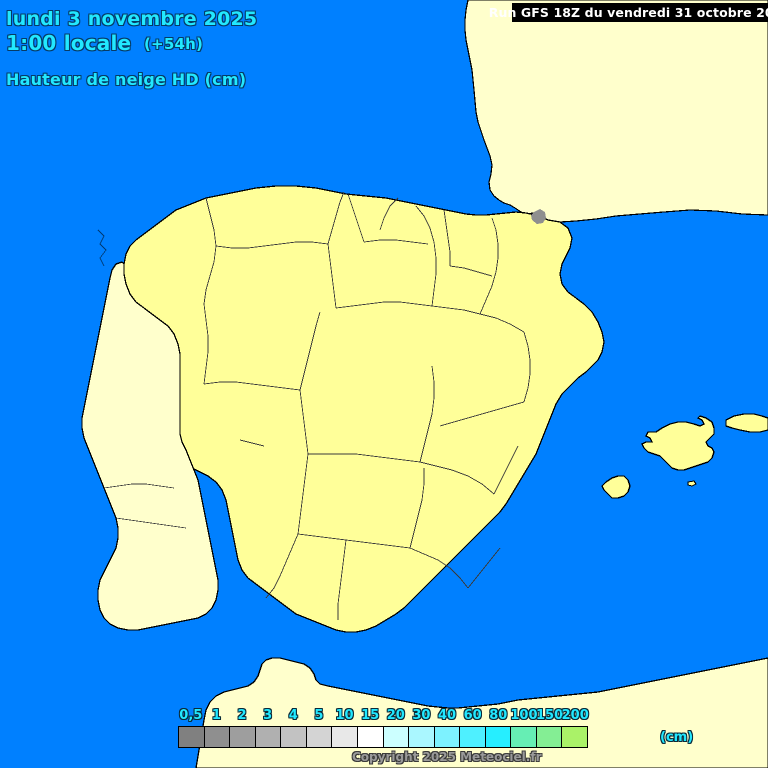 The image size is (768, 768). What do you see at coordinates (498, 715) in the screenshot?
I see `colorbar-tick-80: 80` at bounding box center [498, 715].